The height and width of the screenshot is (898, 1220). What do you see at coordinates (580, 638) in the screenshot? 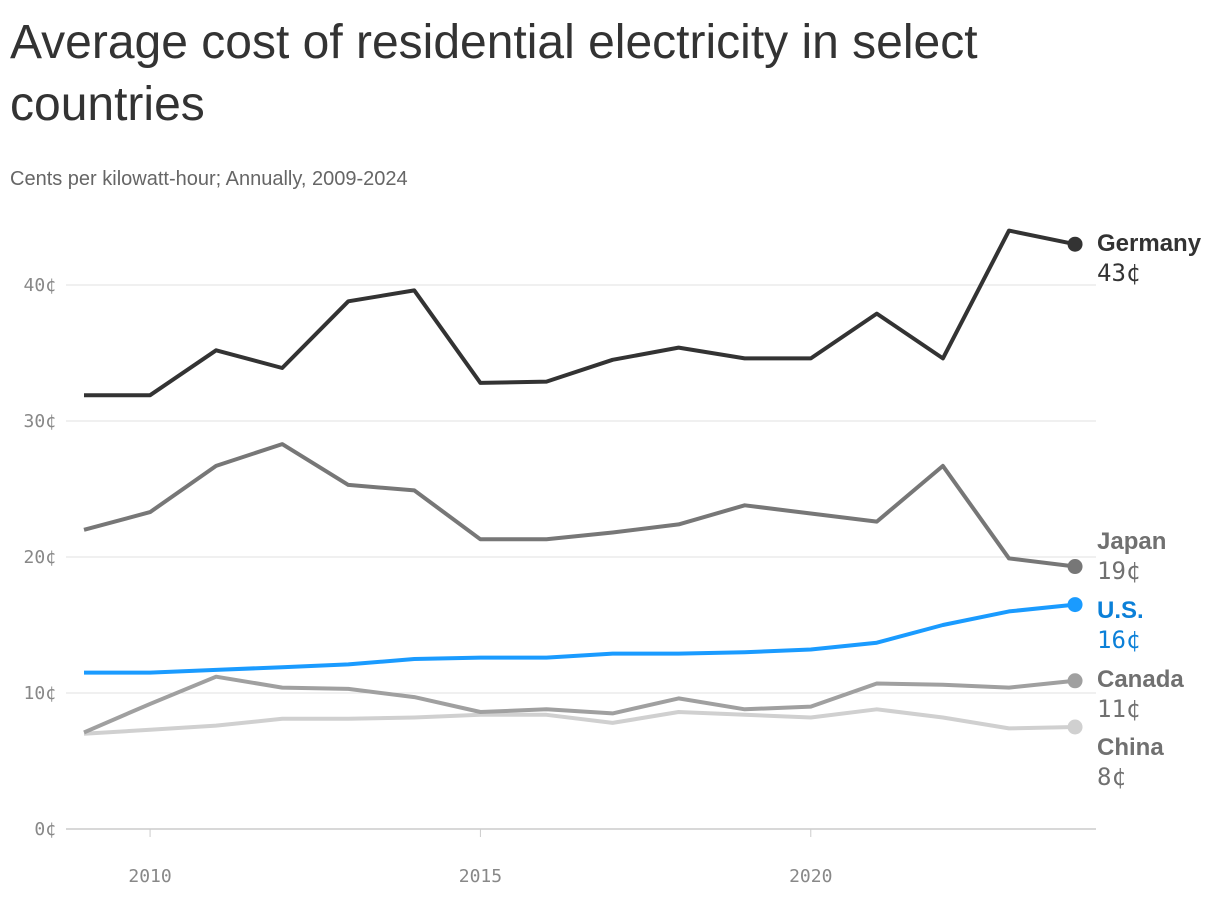
I see `series-line-us` at bounding box center [580, 638].